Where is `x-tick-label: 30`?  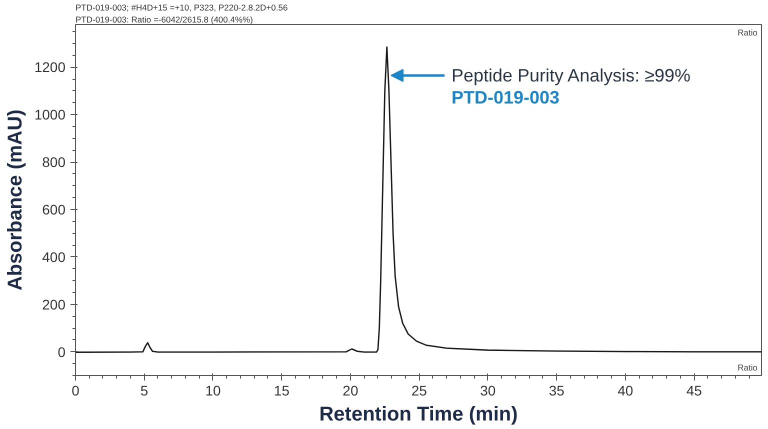 x-tick-label: 30 is located at coordinates (488, 390).